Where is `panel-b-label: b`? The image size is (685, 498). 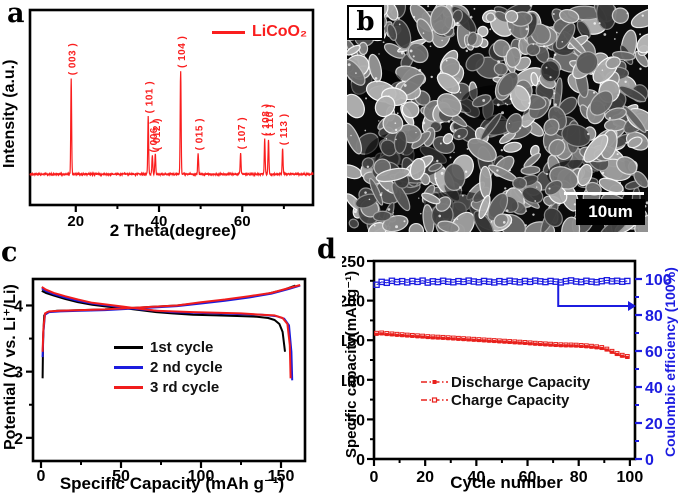 panel-b-label: b is located at coordinates (365, 22).